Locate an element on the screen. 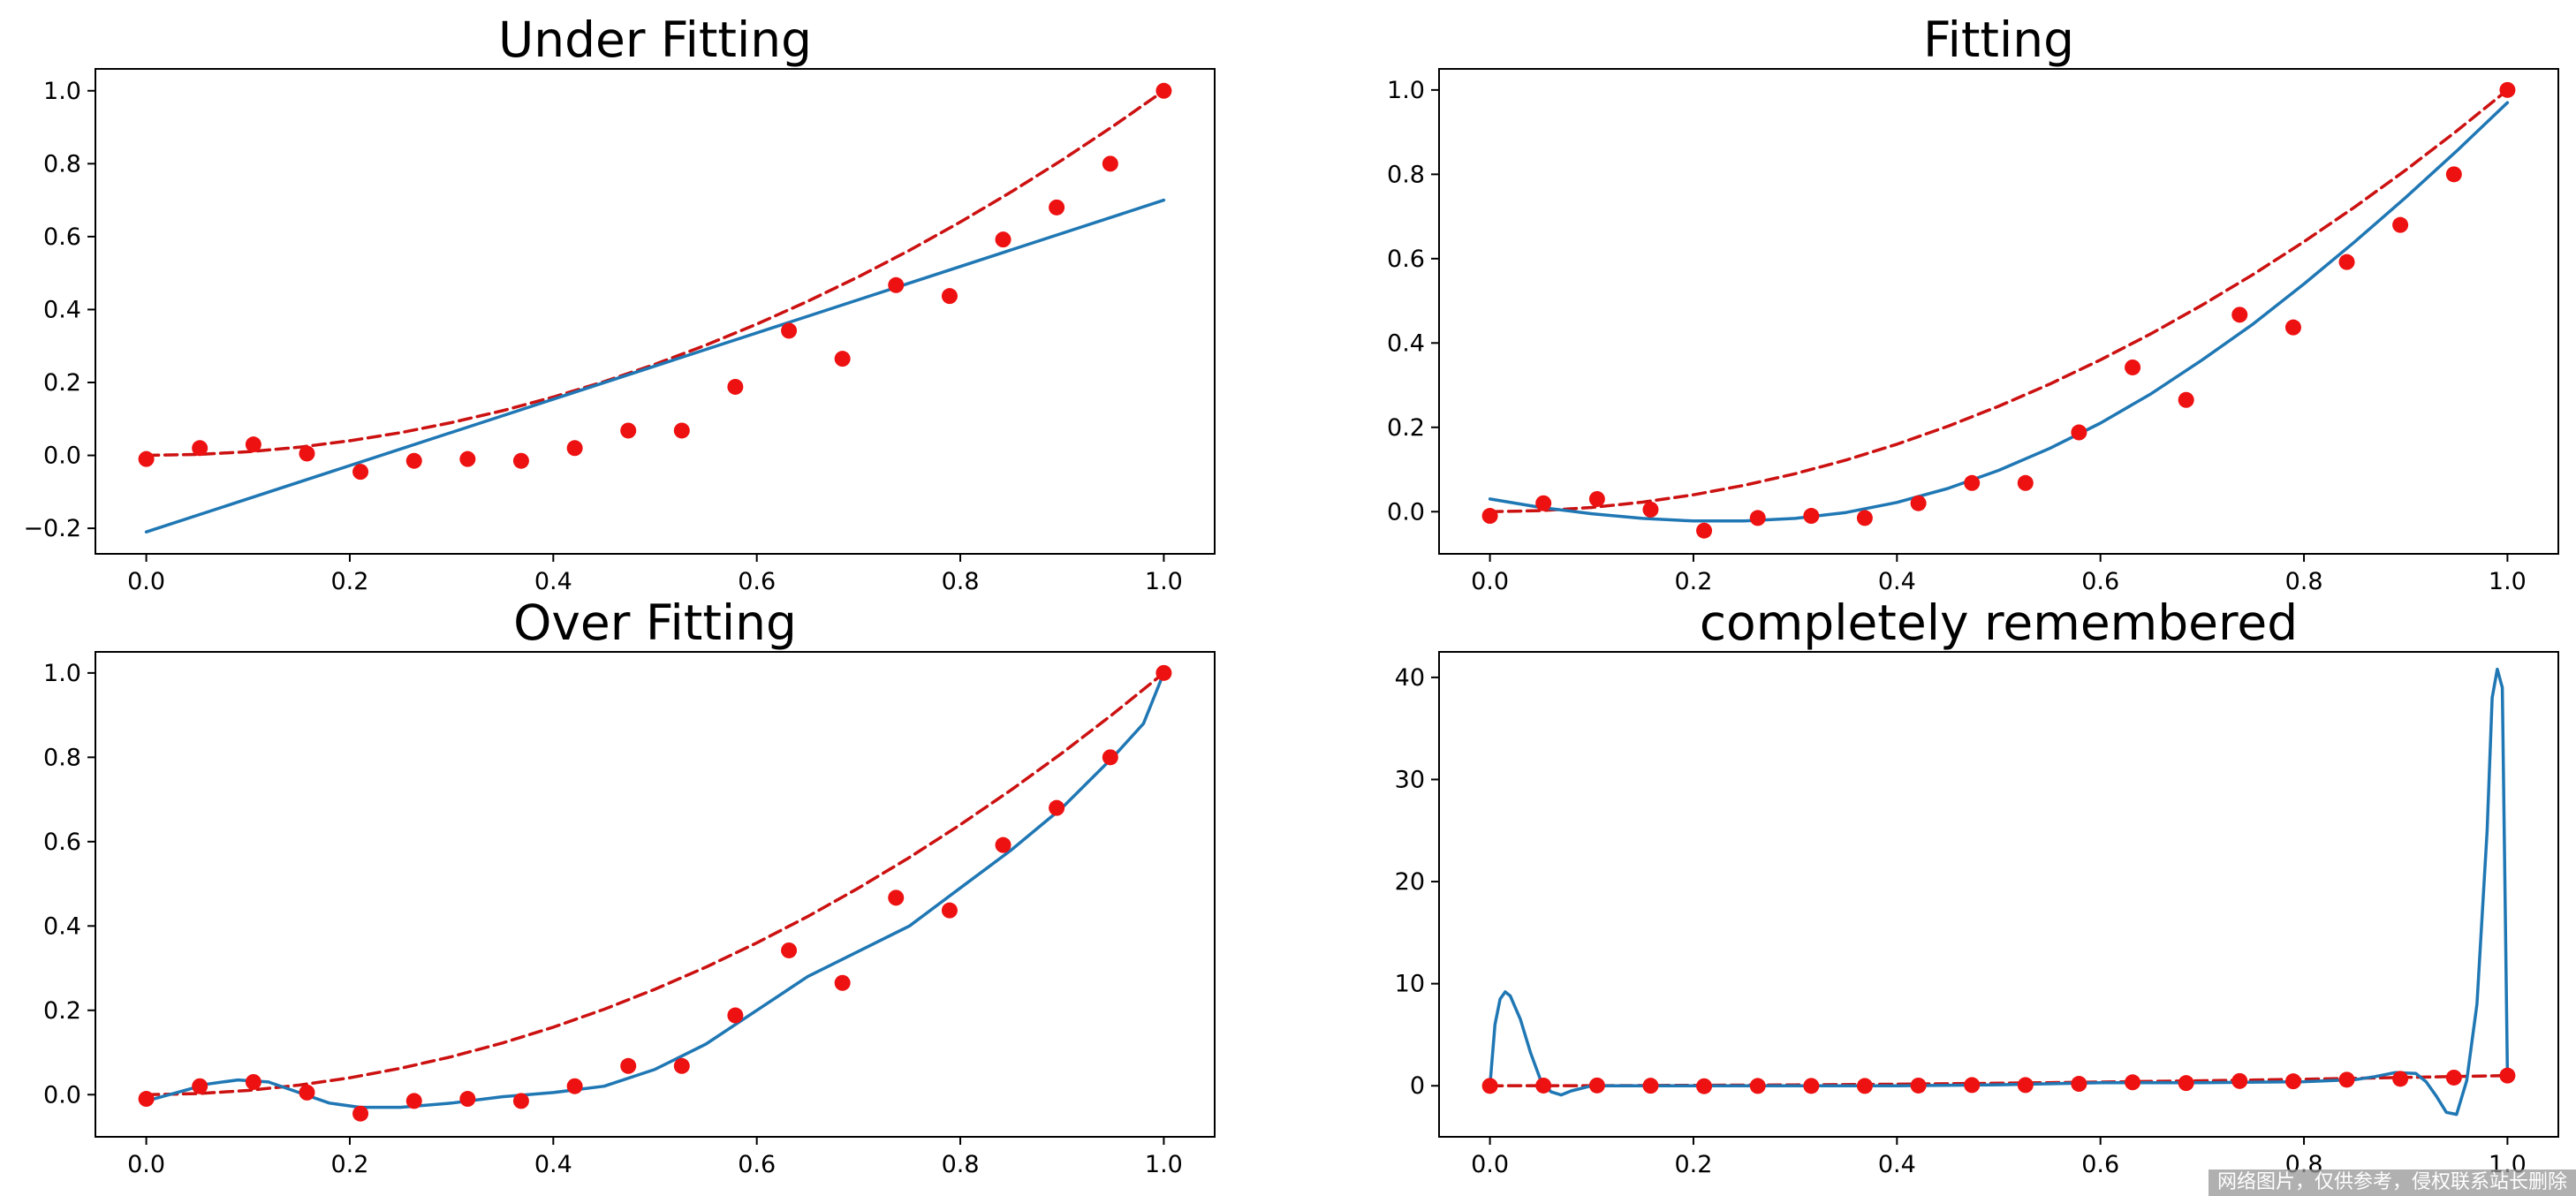 This screenshot has width=2576, height=1196. y-tick-label: 0.2 is located at coordinates (62, 383).